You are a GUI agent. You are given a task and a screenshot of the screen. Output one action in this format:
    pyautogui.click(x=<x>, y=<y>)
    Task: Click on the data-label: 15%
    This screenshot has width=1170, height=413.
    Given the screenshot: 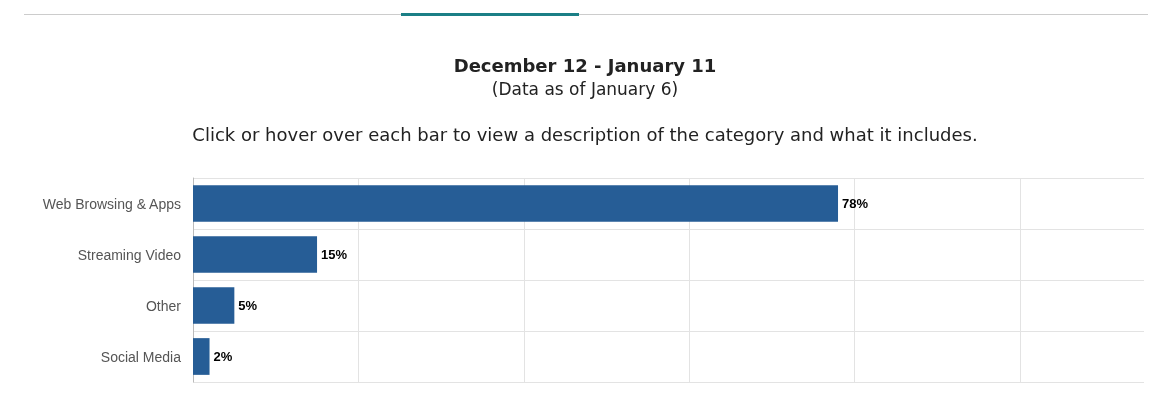 What is the action you would take?
    pyautogui.click(x=334, y=254)
    